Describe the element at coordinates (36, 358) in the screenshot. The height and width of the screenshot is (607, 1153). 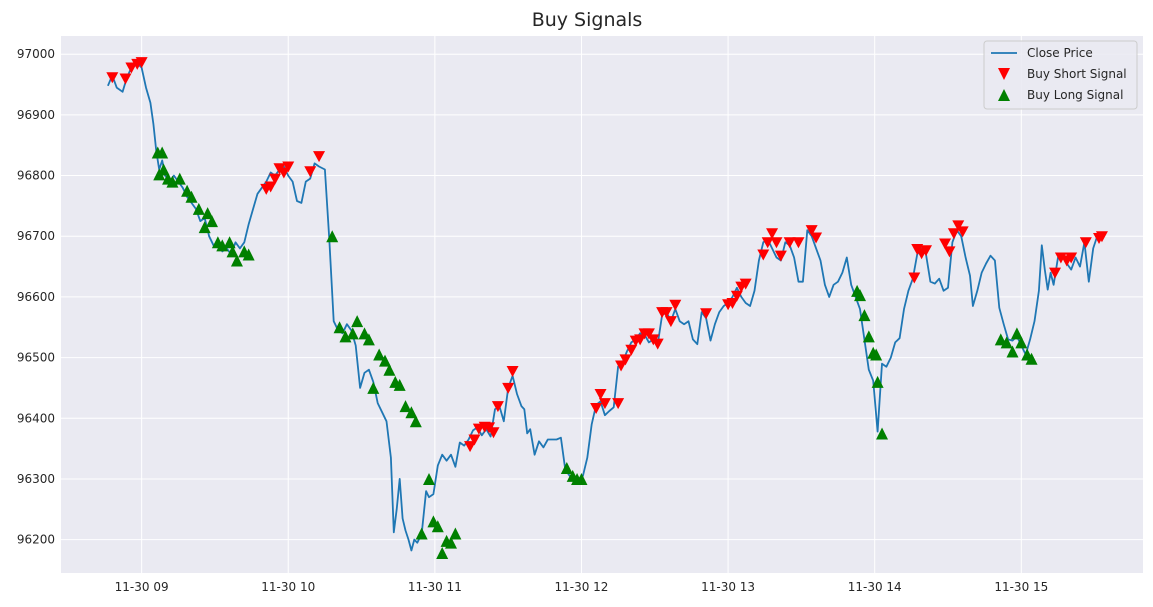
I see `y-tick-label: 96500` at that location.